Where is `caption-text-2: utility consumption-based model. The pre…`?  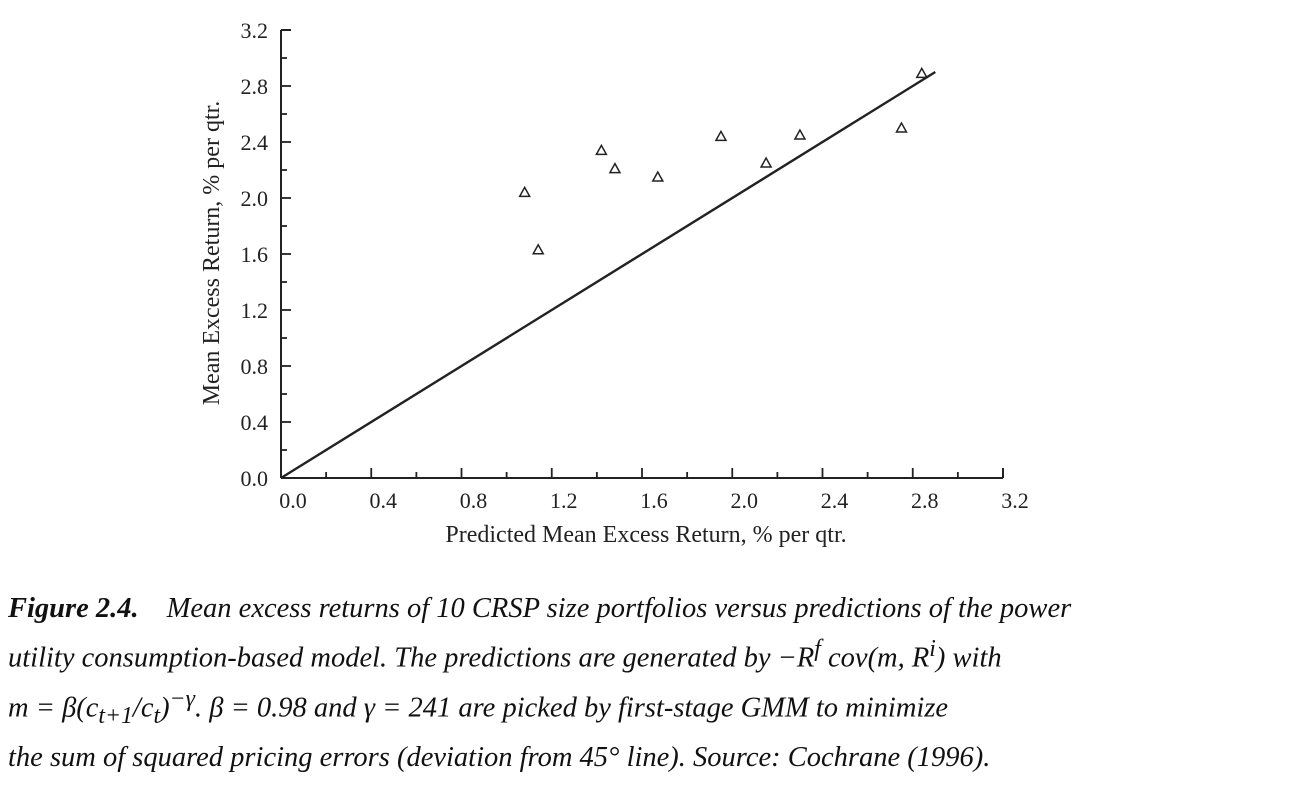 caption-text-2: utility consumption-based model. The pre… is located at coordinates (411, 658).